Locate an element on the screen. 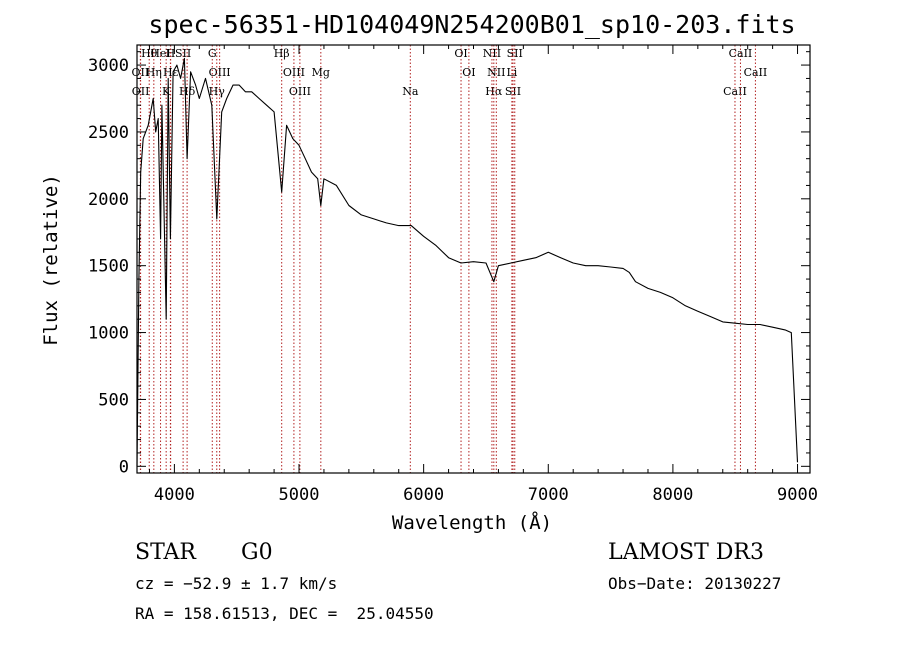  survey-name: LAMOST DR3 is located at coordinates (686, 552).